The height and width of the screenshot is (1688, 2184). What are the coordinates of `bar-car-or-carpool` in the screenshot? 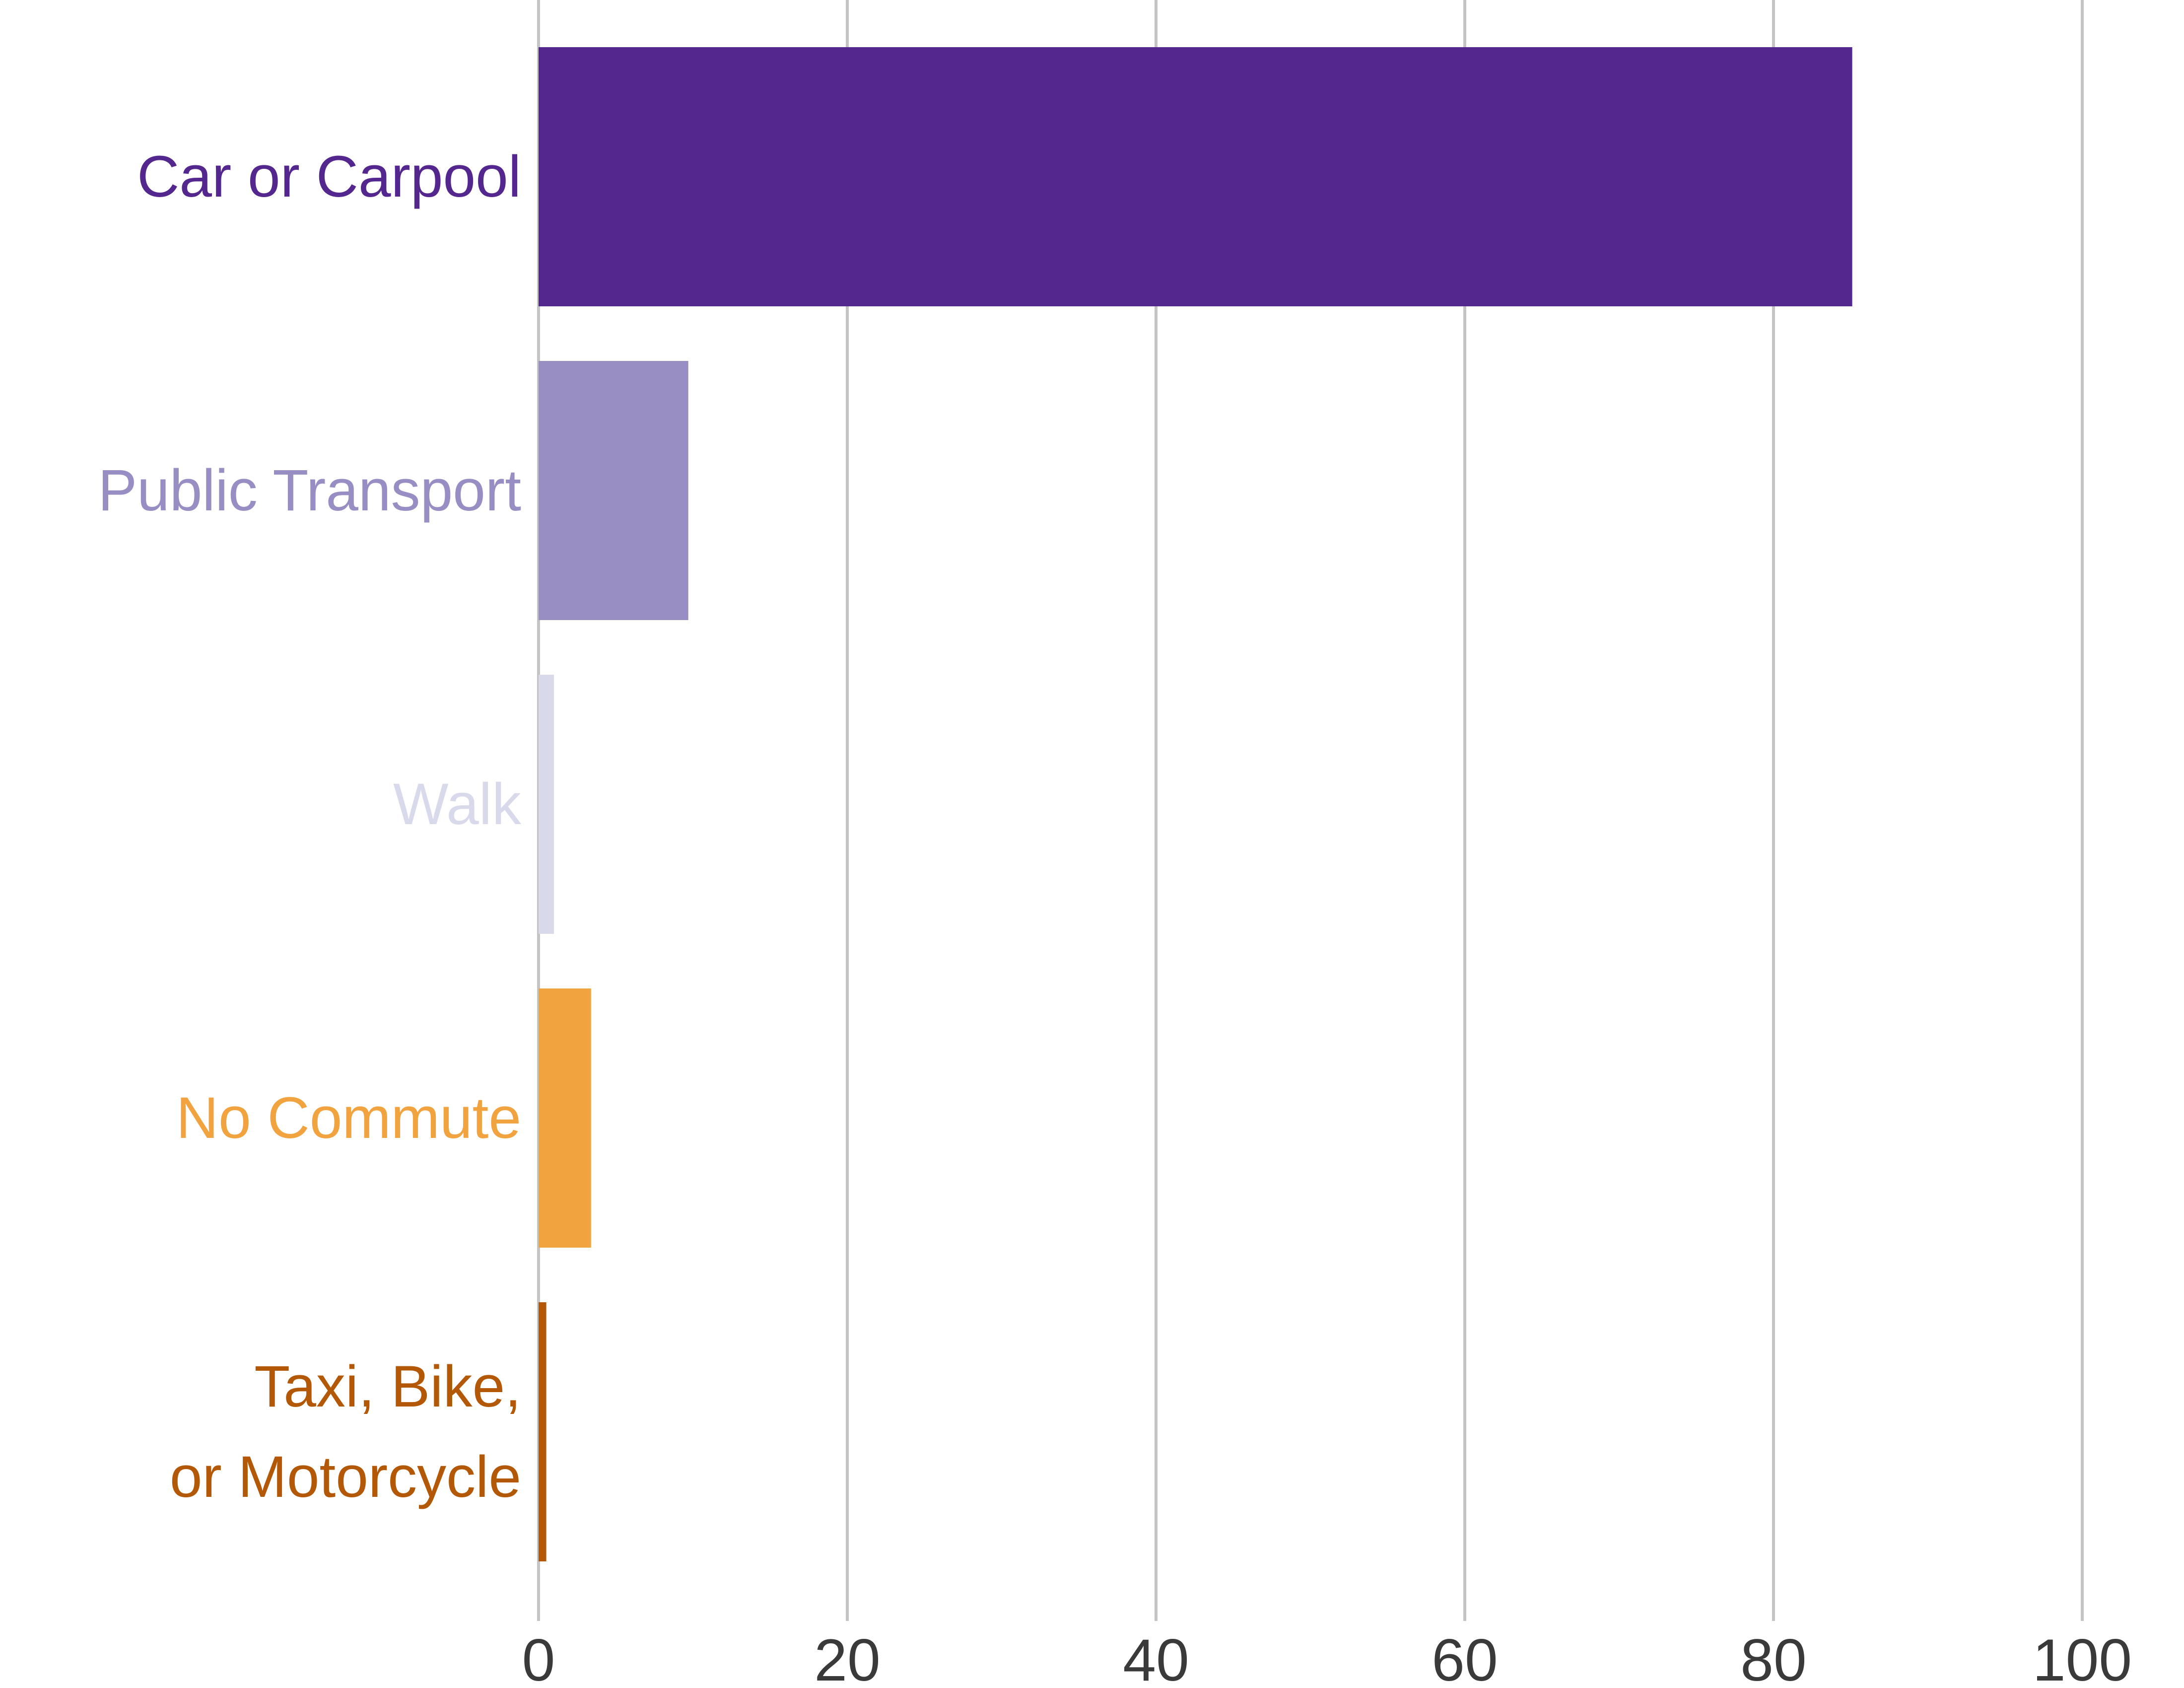 It's located at (1195, 176).